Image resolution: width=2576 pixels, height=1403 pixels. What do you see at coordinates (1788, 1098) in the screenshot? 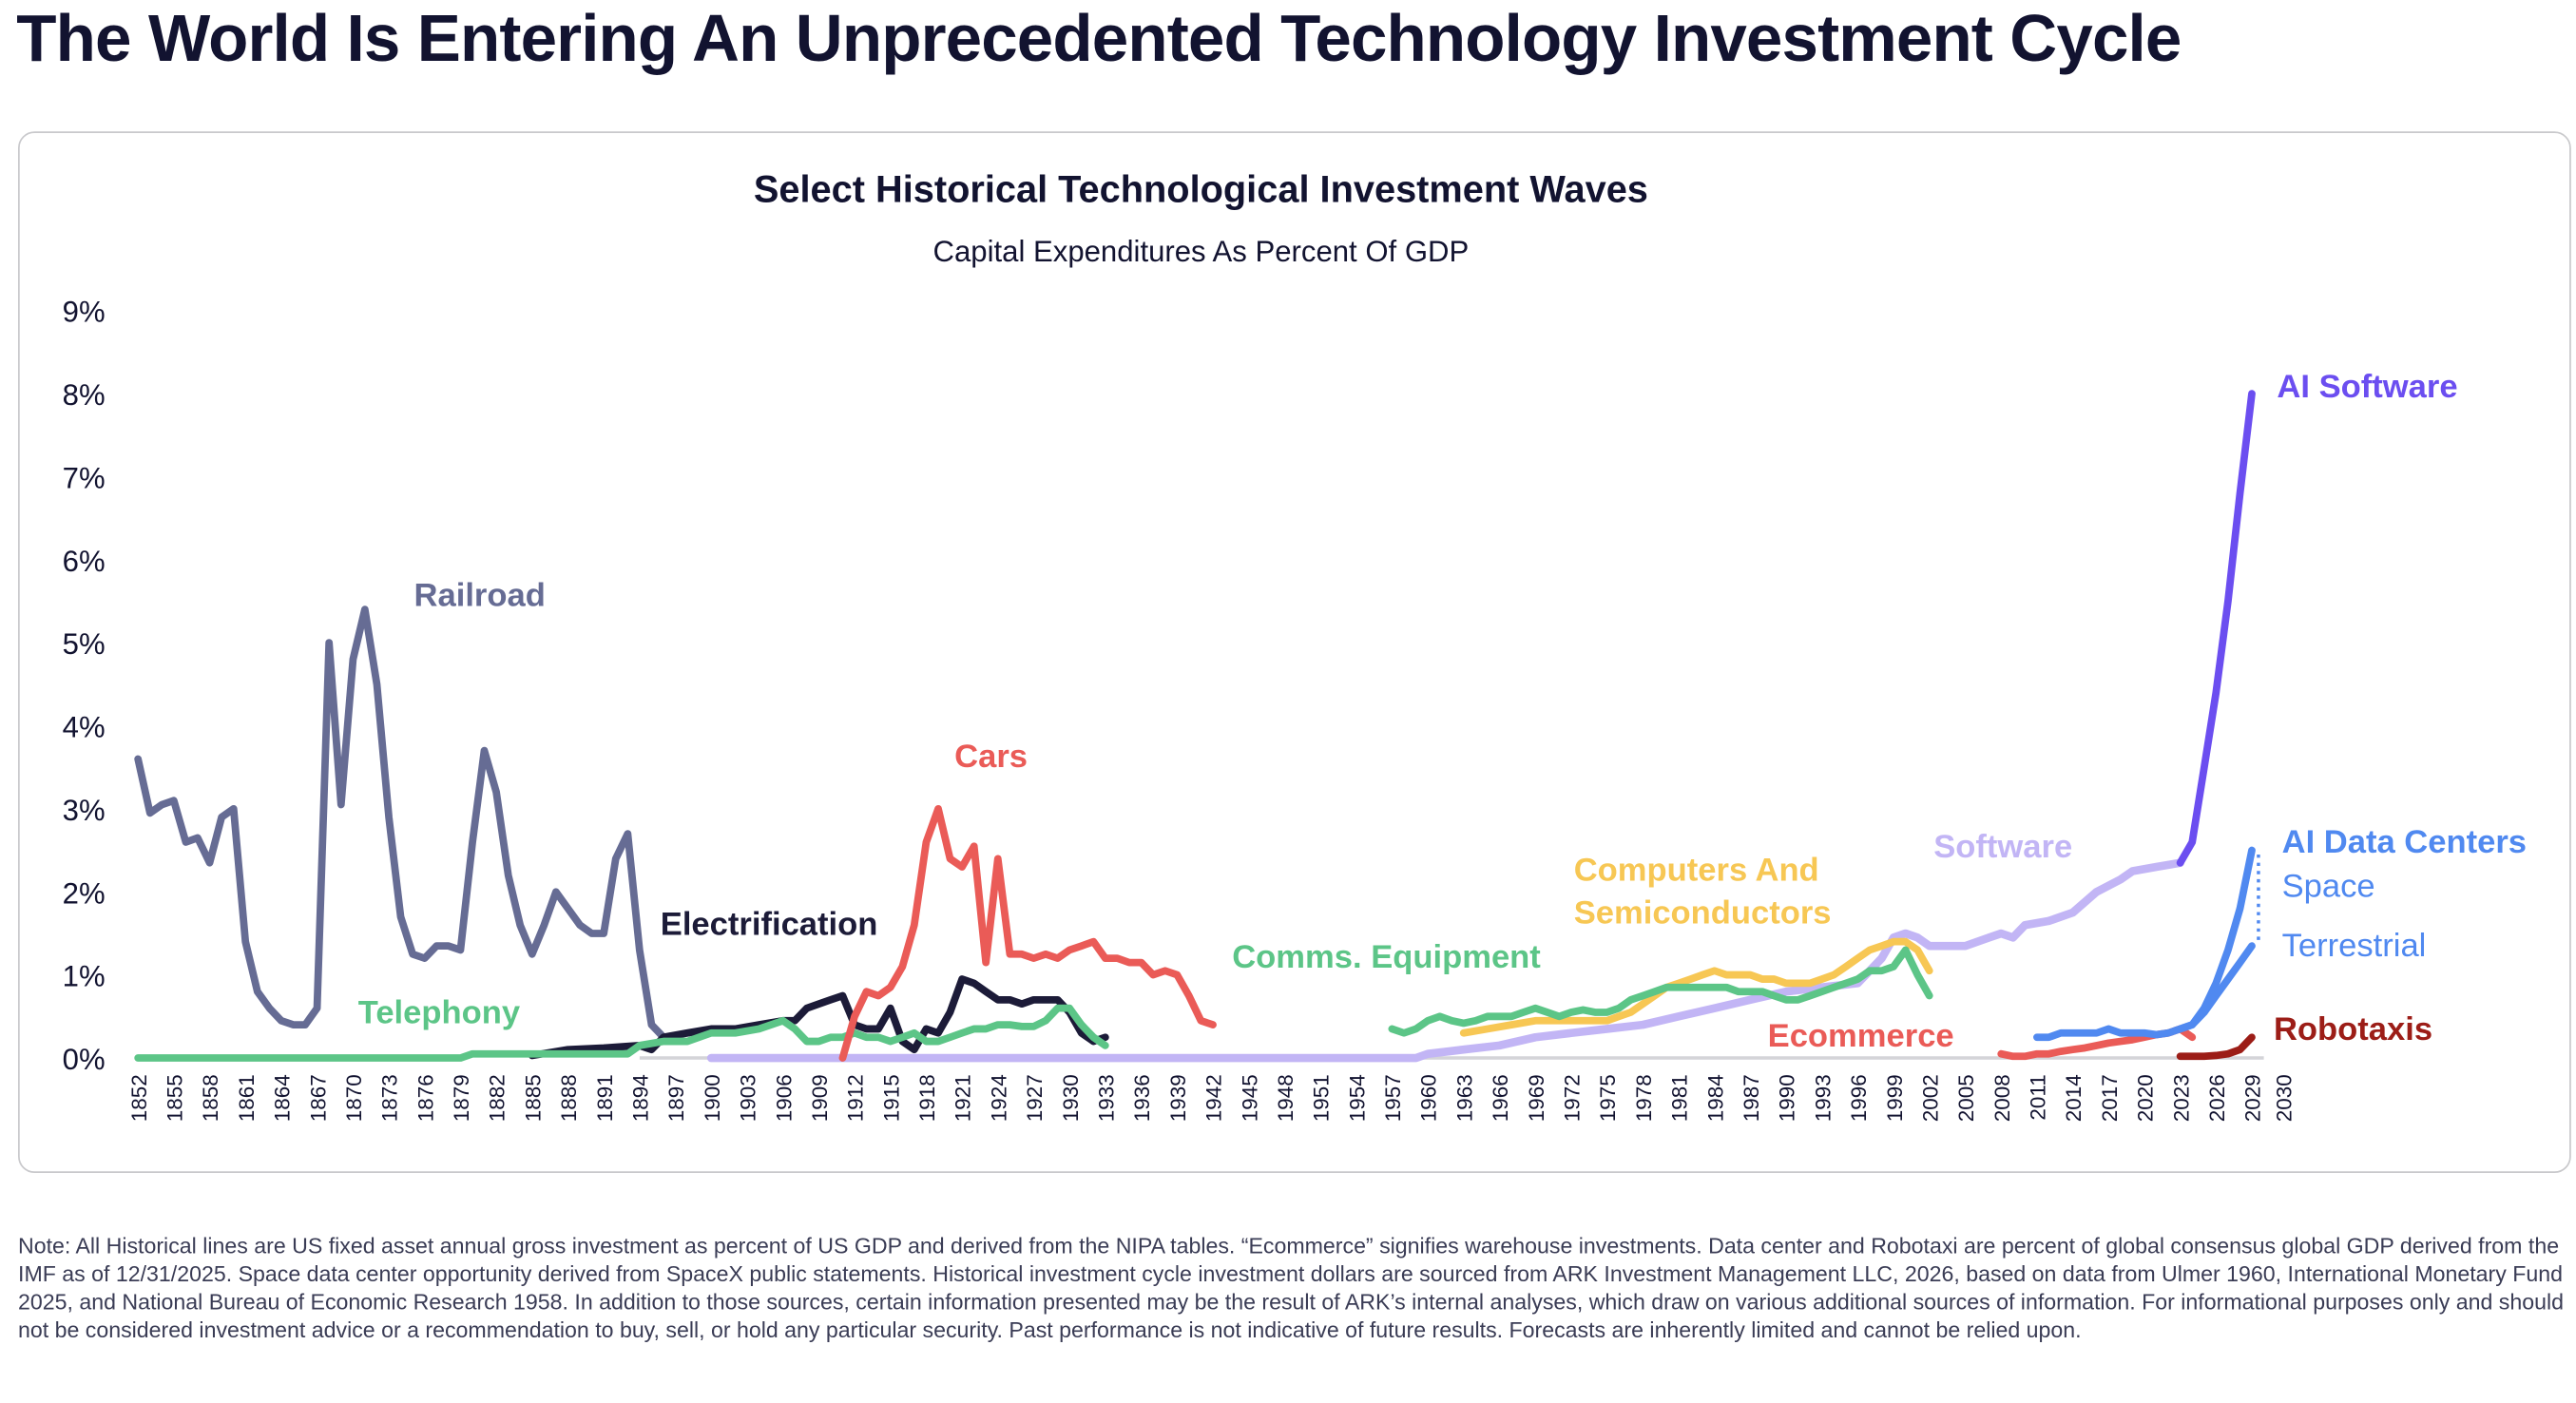
I see `x-tick-label: 1990` at bounding box center [1788, 1098].